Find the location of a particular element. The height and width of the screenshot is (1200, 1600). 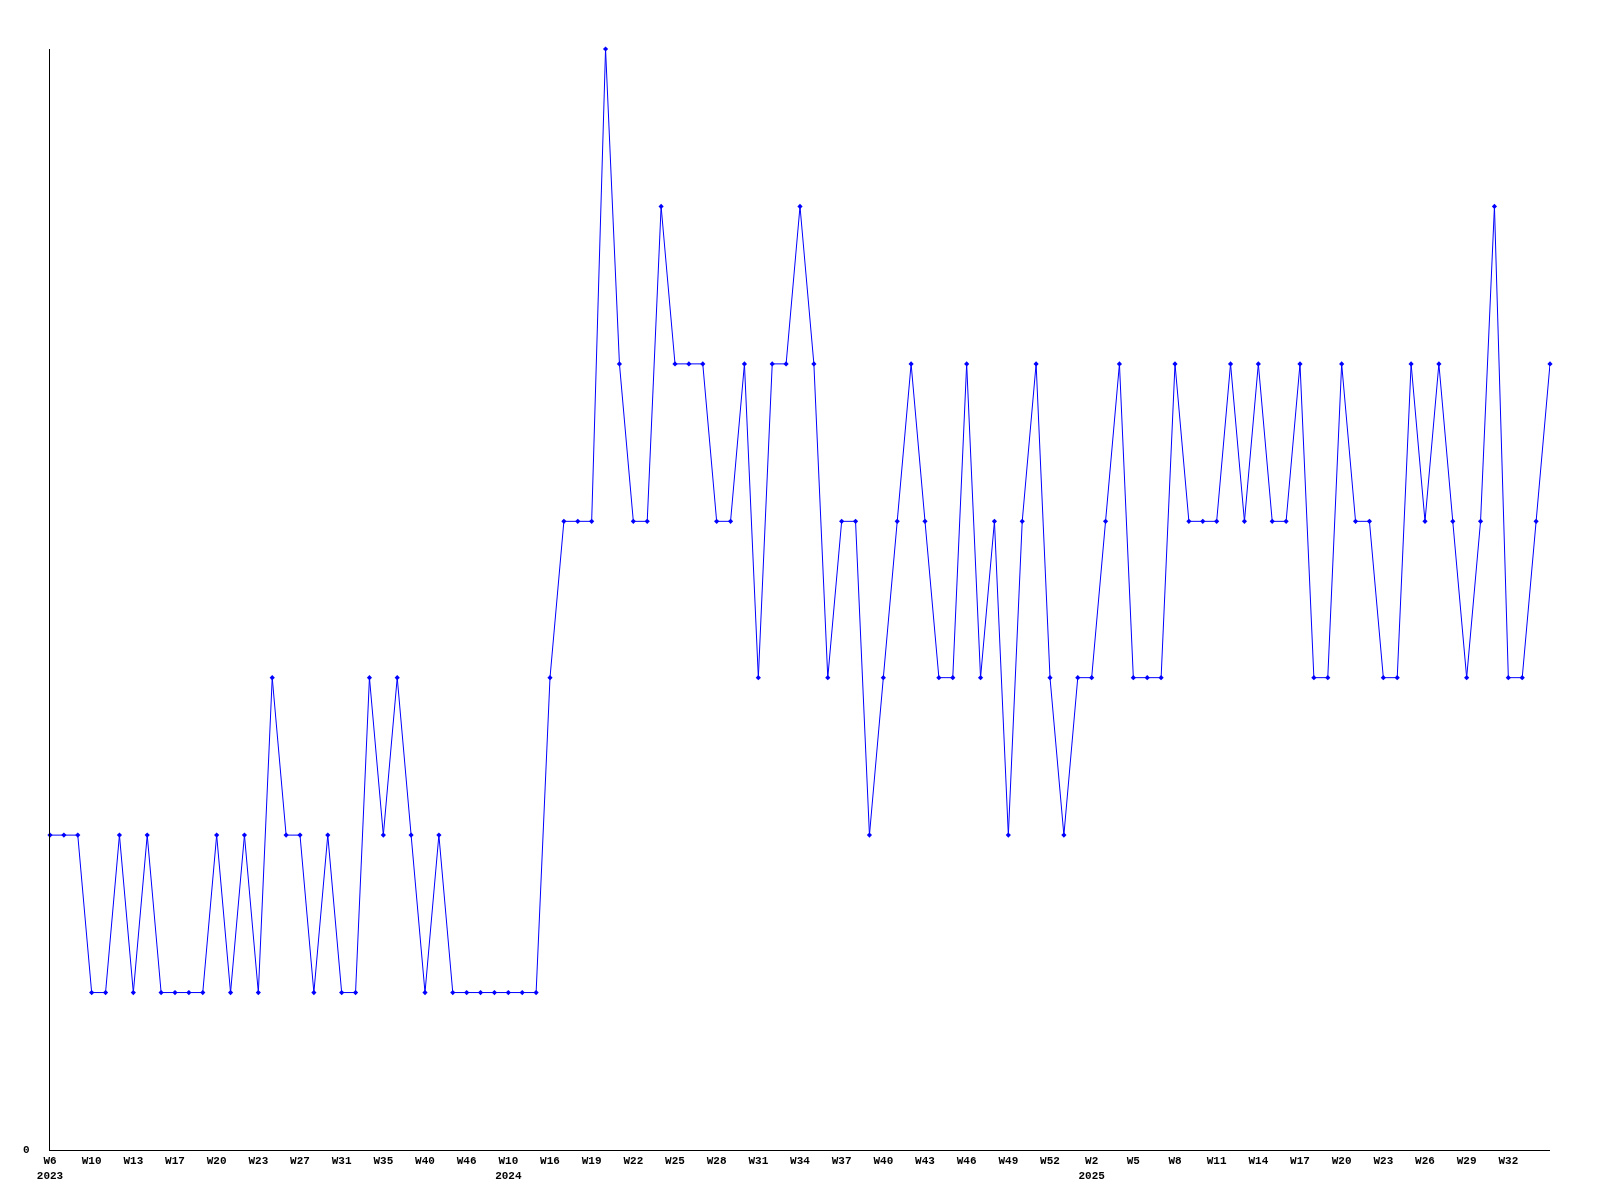

x-tick-label: W43 is located at coordinates (925, 1161).